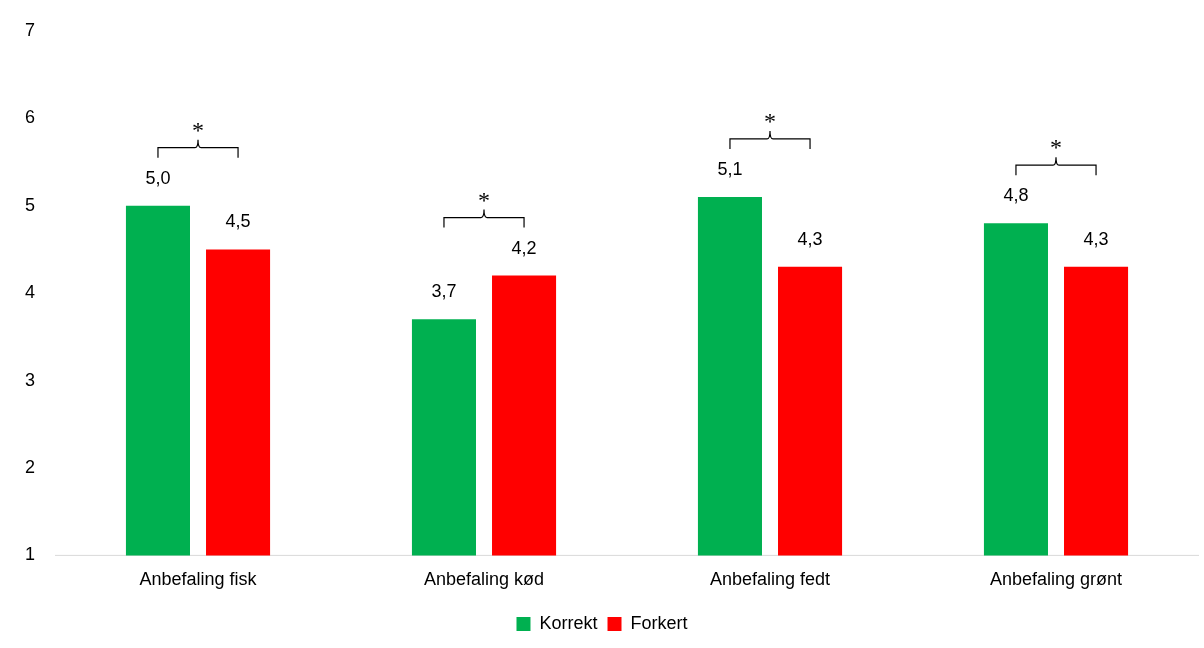 Image resolution: width=1204 pixels, height=648 pixels. What do you see at coordinates (1056, 579) in the screenshot?
I see `x-tick-label: Anbefaling grønt` at bounding box center [1056, 579].